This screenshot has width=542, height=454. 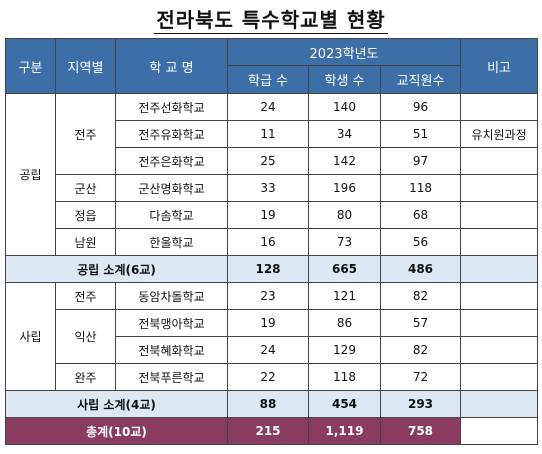 I want to click on students-cell: 142, so click(x=344, y=161).